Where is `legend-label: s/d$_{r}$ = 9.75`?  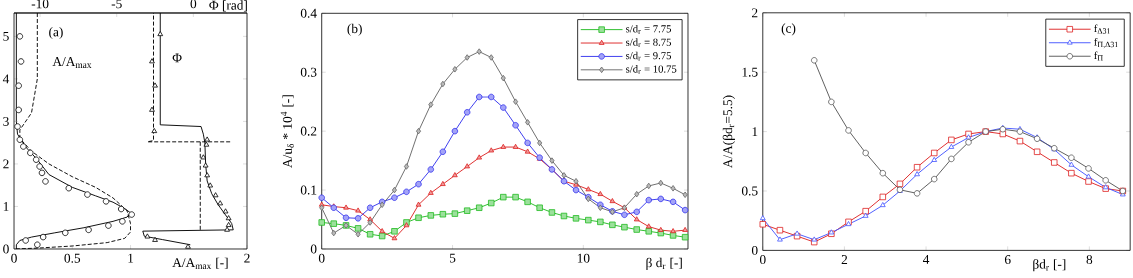
legend-label: s/d$_{r}$ = 9.75 is located at coordinates (649, 56).